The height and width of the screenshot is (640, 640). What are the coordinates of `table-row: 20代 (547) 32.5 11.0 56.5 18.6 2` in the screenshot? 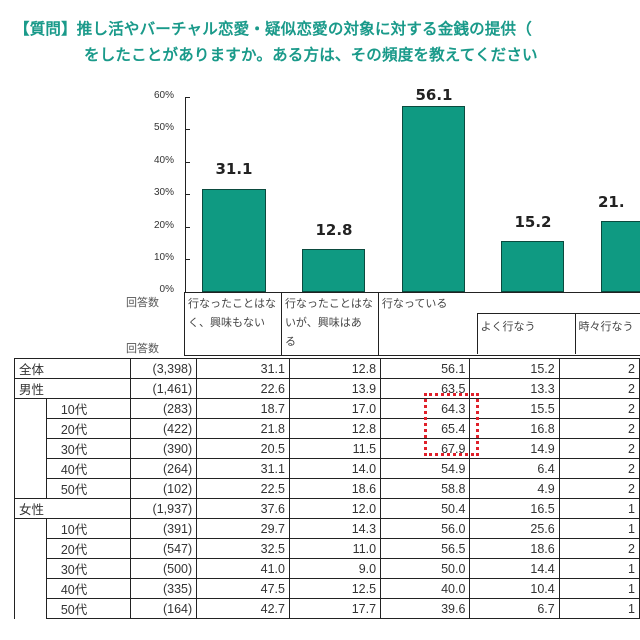 It's located at (327, 548).